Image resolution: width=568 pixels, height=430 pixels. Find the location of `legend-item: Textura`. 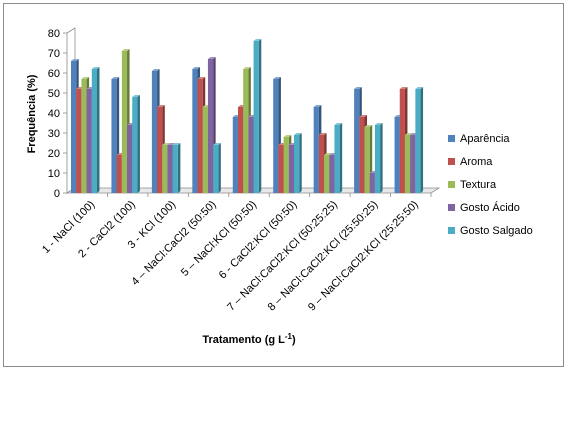

legend-item: Textura is located at coordinates (472, 185).